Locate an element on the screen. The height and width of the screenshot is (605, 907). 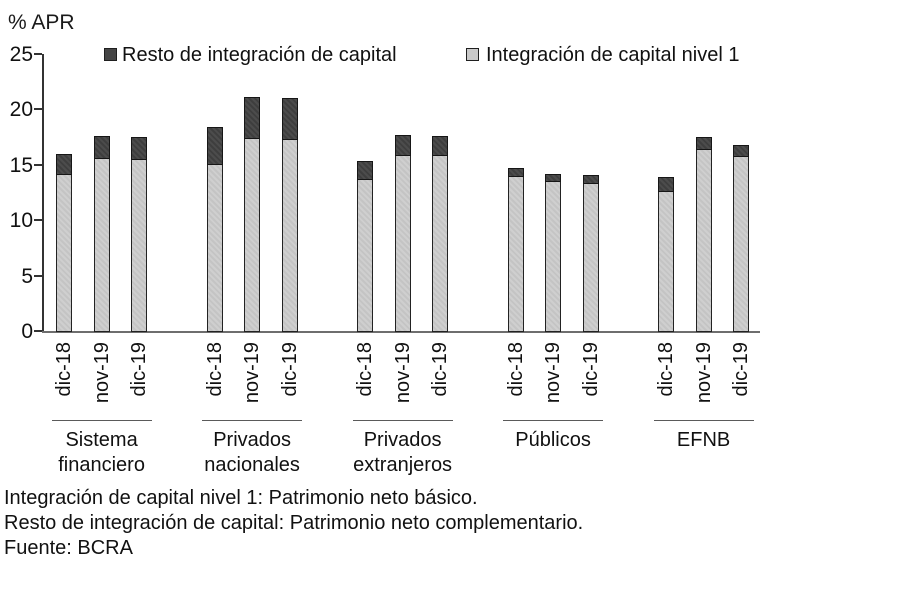
group-label: EFNB is located at coordinates (704, 440).